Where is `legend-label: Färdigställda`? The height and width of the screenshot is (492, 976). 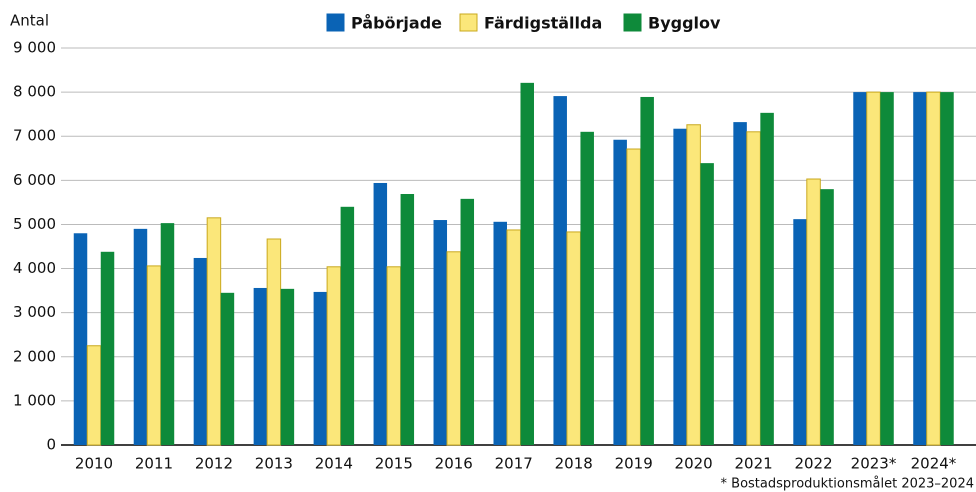
legend-label: Färdigställda is located at coordinates (543, 23).